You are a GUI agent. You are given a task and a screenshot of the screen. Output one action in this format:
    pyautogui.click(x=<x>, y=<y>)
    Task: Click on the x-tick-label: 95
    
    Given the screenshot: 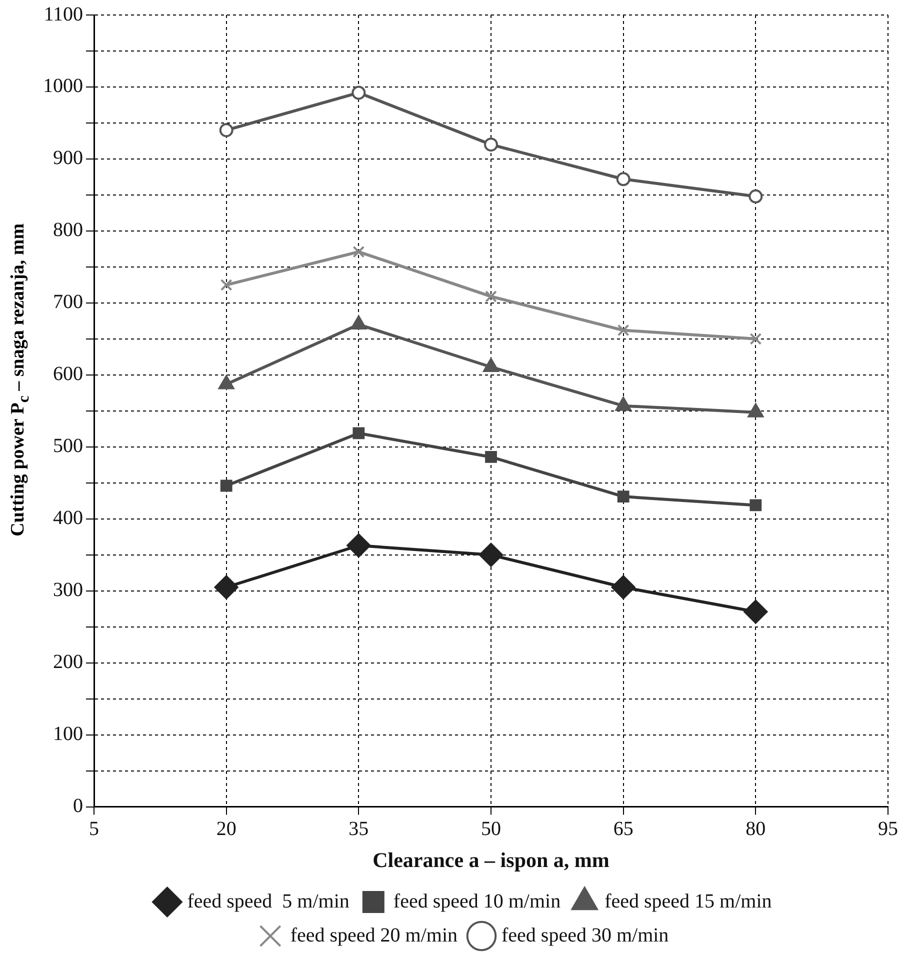 What is the action you would take?
    pyautogui.click(x=888, y=829)
    